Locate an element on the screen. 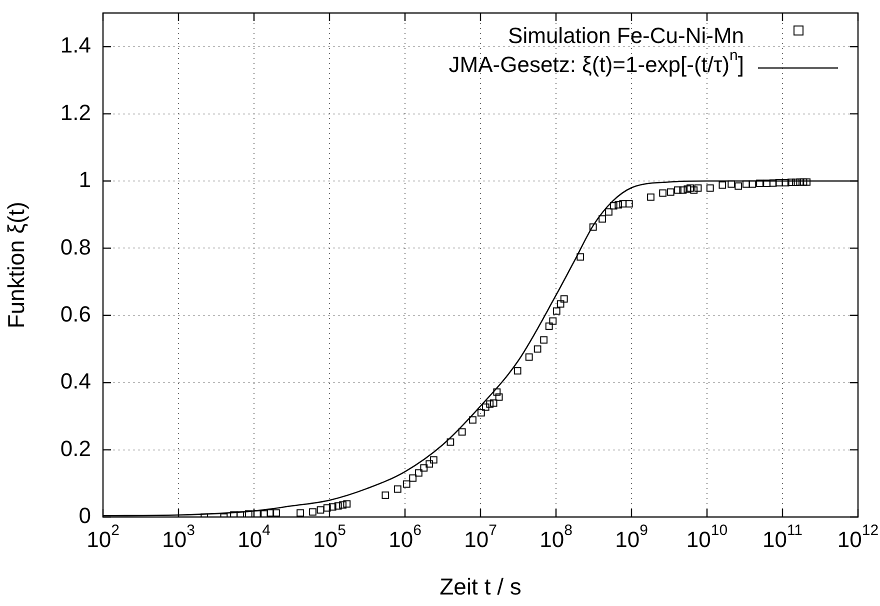 Image resolution: width=880 pixels, height=606 pixels. y-tick-label: 0.2 is located at coordinates (76, 448).